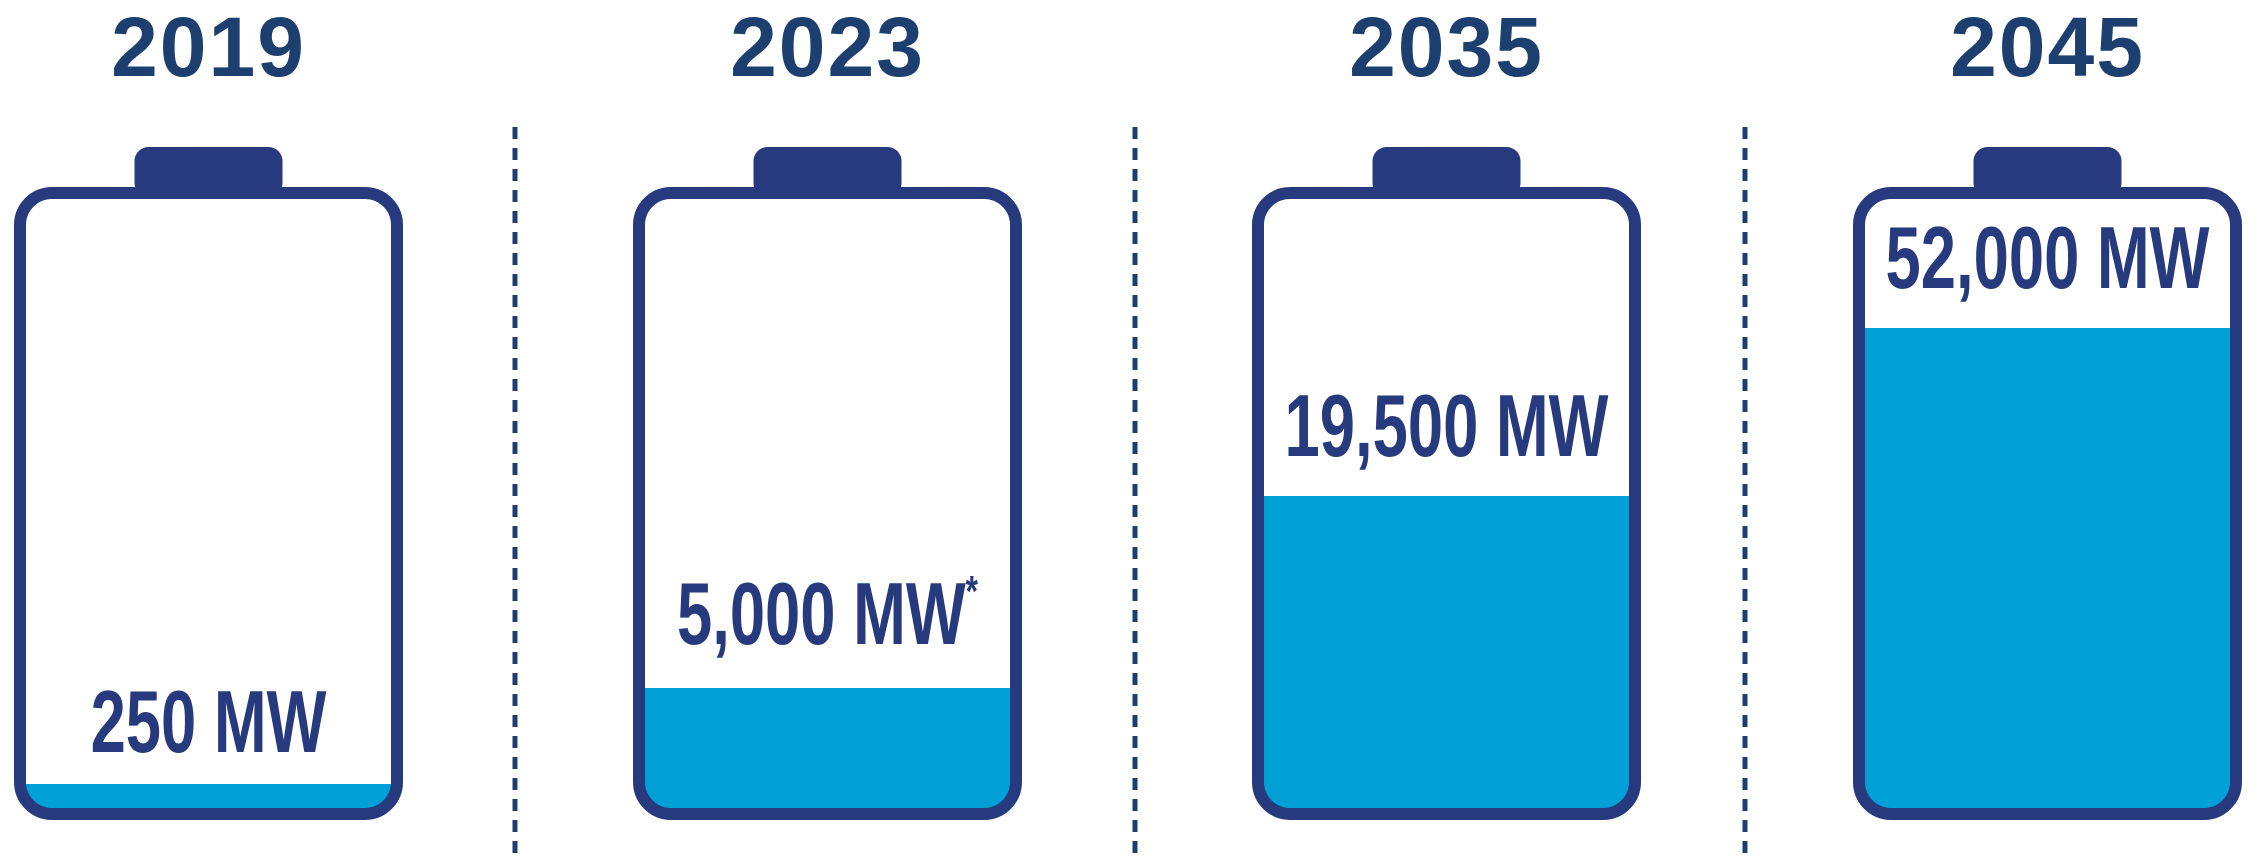 This screenshot has height=857, width=2256. I want to click on capacity-label: 250 MW, so click(209, 723).